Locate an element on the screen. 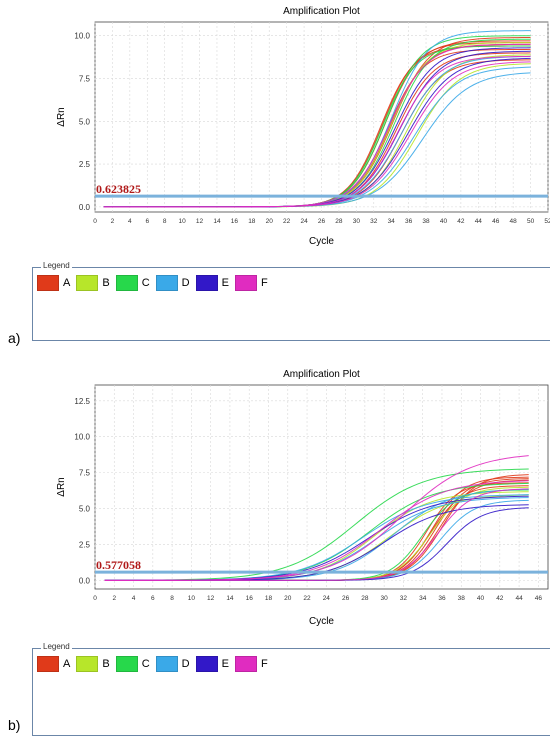 Image resolution: width=550 pixels, height=740 pixels. x-tick-label: 30 is located at coordinates (357, 221).